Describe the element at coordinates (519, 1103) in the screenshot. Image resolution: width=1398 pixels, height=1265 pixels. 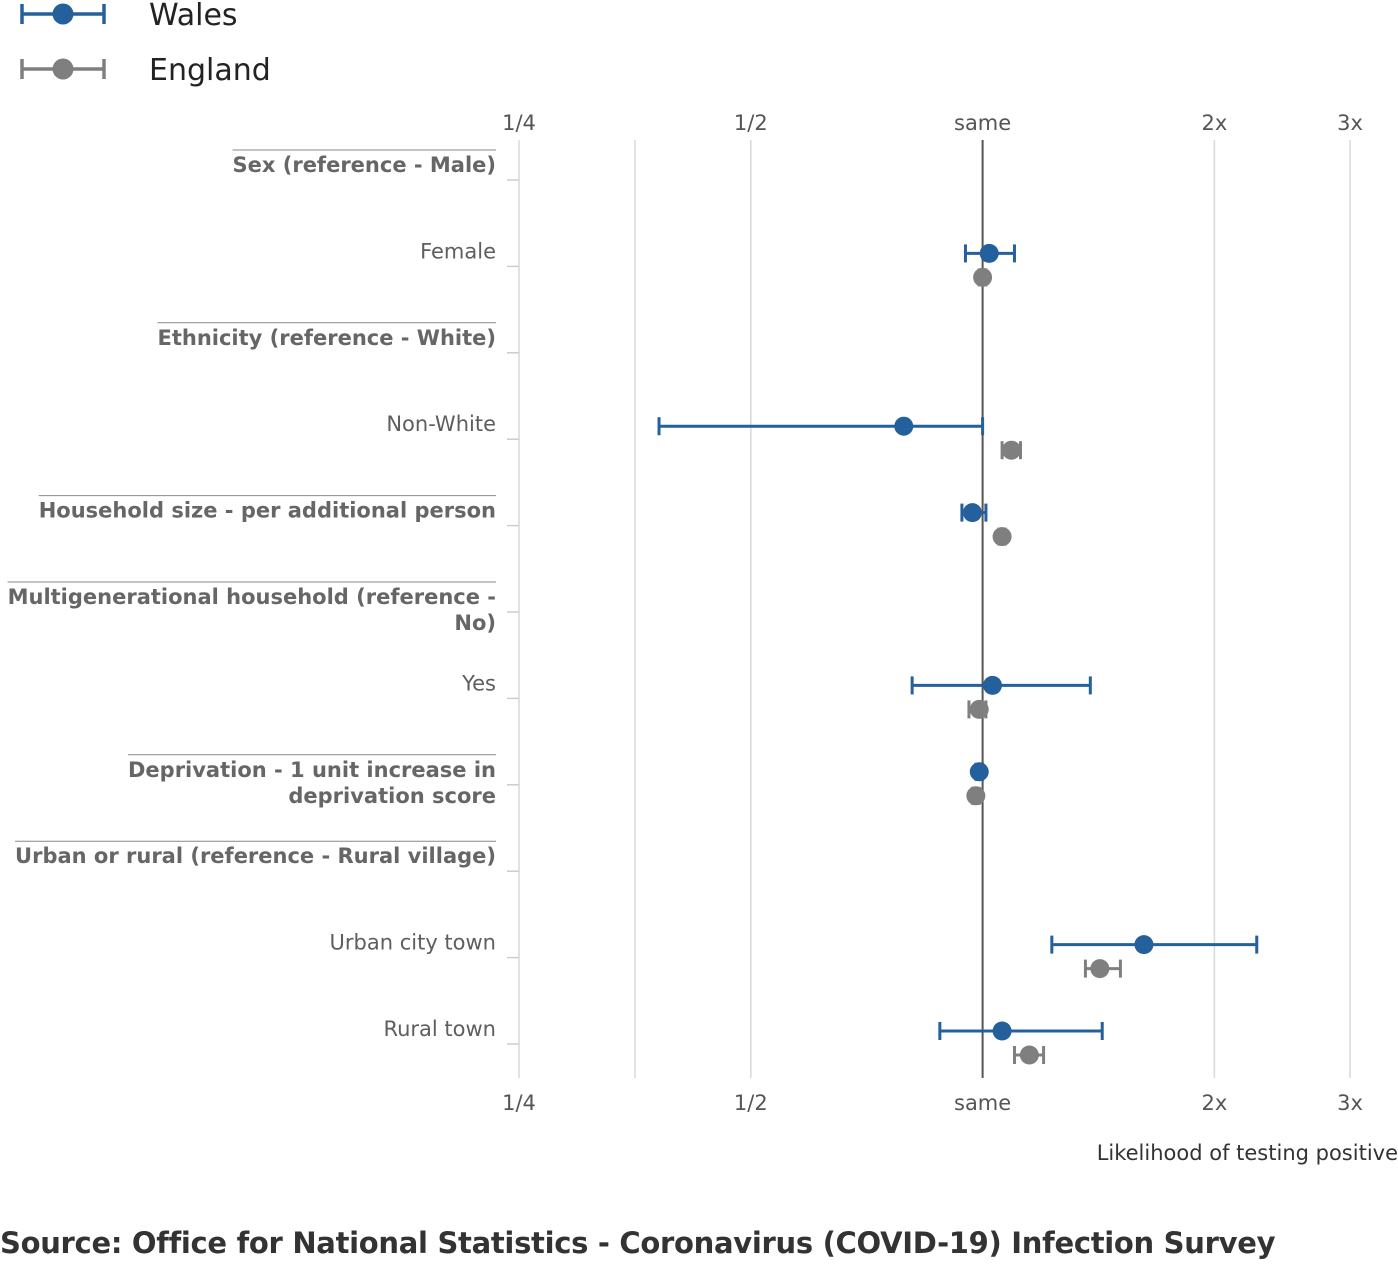
I see `x-tick-label-bottom: 1/4` at that location.